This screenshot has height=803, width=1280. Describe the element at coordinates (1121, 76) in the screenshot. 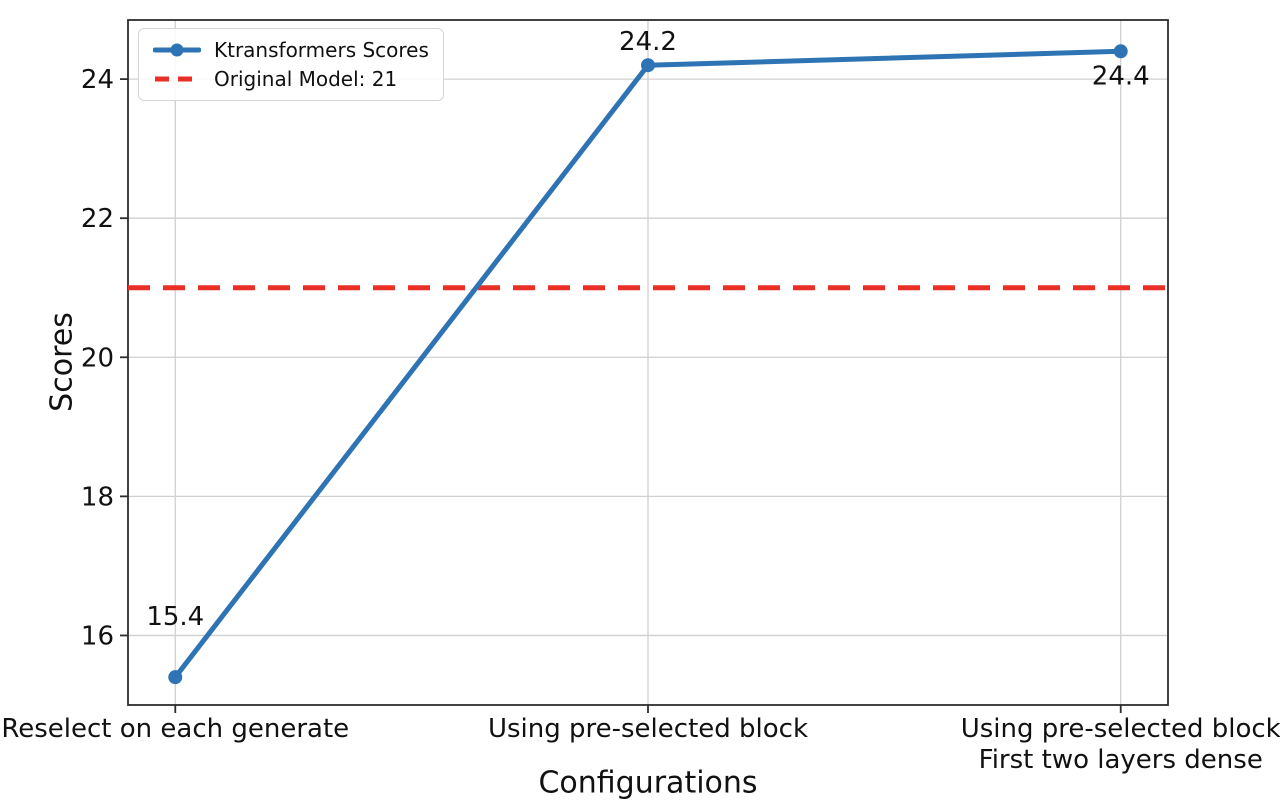

I see `data-point-annotation: 24.4` at that location.